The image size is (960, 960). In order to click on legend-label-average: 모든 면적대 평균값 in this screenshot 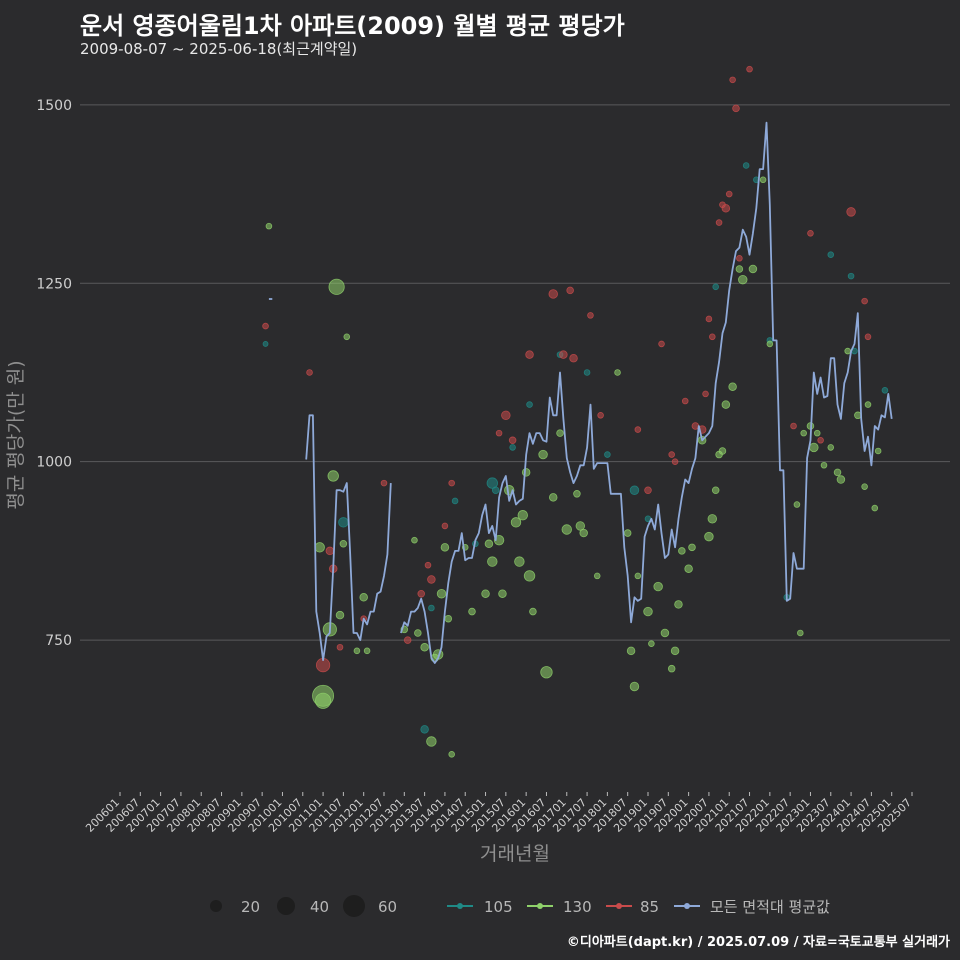, I will do `click(770, 907)`.